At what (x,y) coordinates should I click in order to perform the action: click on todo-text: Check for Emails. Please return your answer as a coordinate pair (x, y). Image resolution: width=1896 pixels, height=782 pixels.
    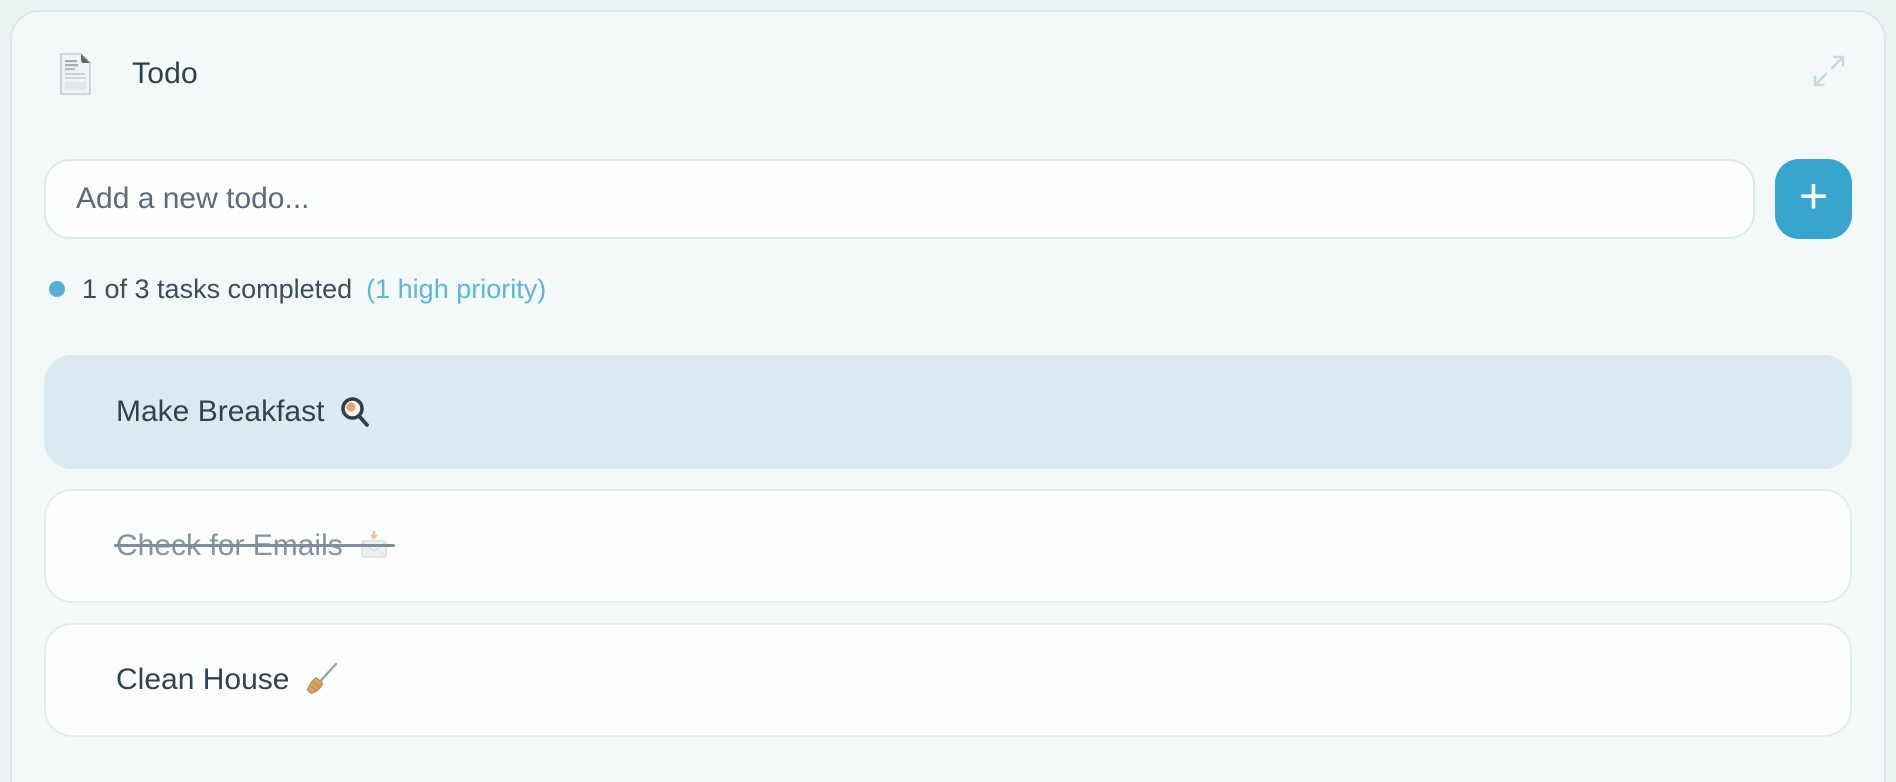
    Looking at the image, I should click on (229, 545).